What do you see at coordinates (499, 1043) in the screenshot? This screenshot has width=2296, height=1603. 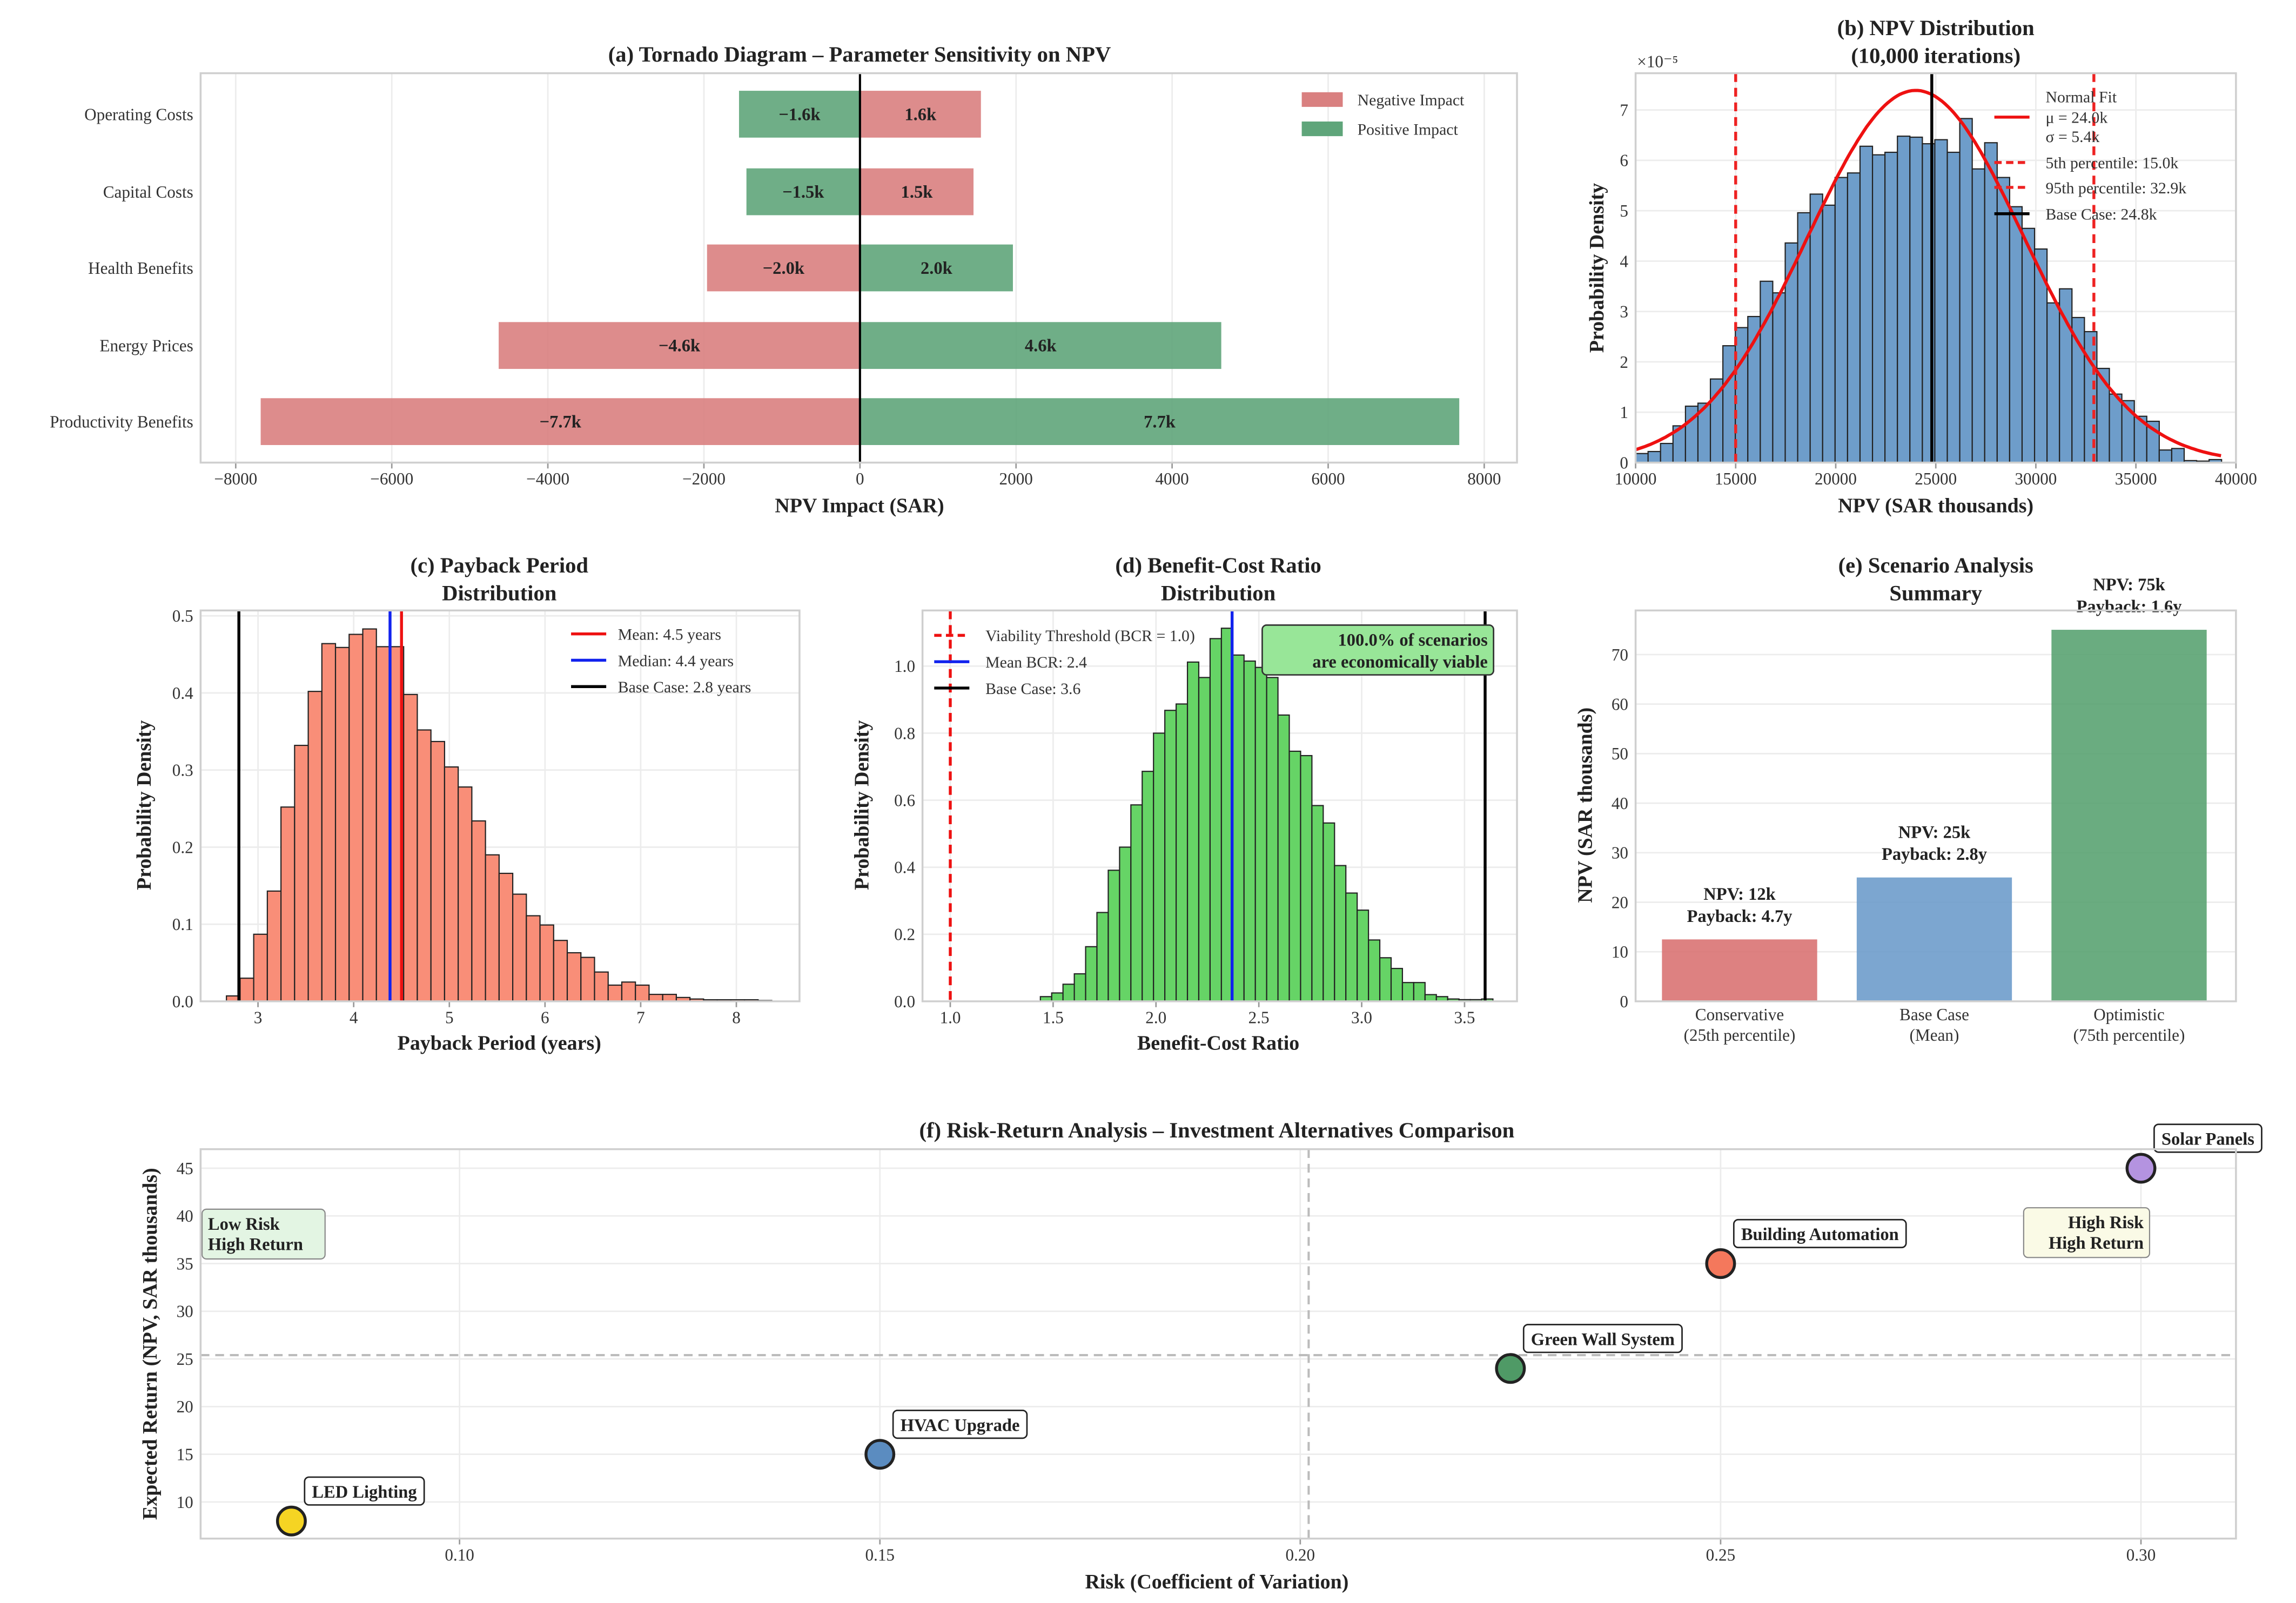 I see `x-axis-label: Payback Period (years)` at bounding box center [499, 1043].